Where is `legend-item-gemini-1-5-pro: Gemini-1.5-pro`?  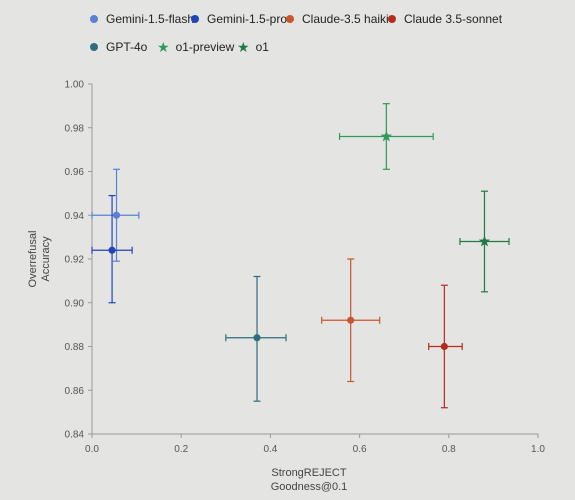 legend-item-gemini-1-5-pro: Gemini-1.5-pro is located at coordinates (239, 19).